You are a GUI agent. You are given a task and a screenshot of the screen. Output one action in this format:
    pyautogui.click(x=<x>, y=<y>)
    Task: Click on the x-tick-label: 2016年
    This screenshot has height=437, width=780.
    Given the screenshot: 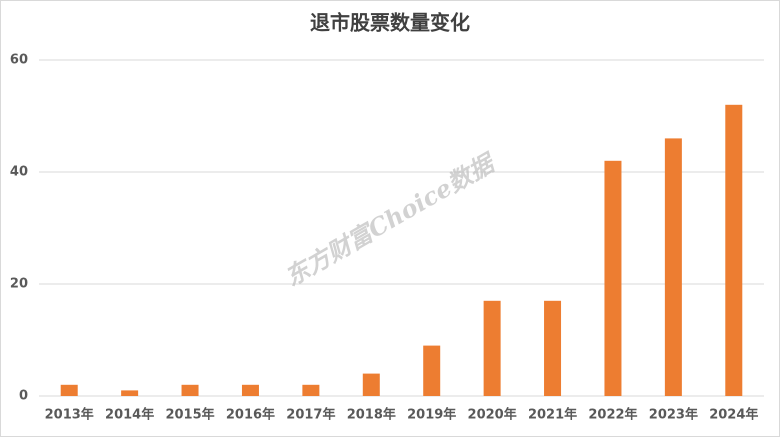 What is the action you would take?
    pyautogui.click(x=250, y=415)
    